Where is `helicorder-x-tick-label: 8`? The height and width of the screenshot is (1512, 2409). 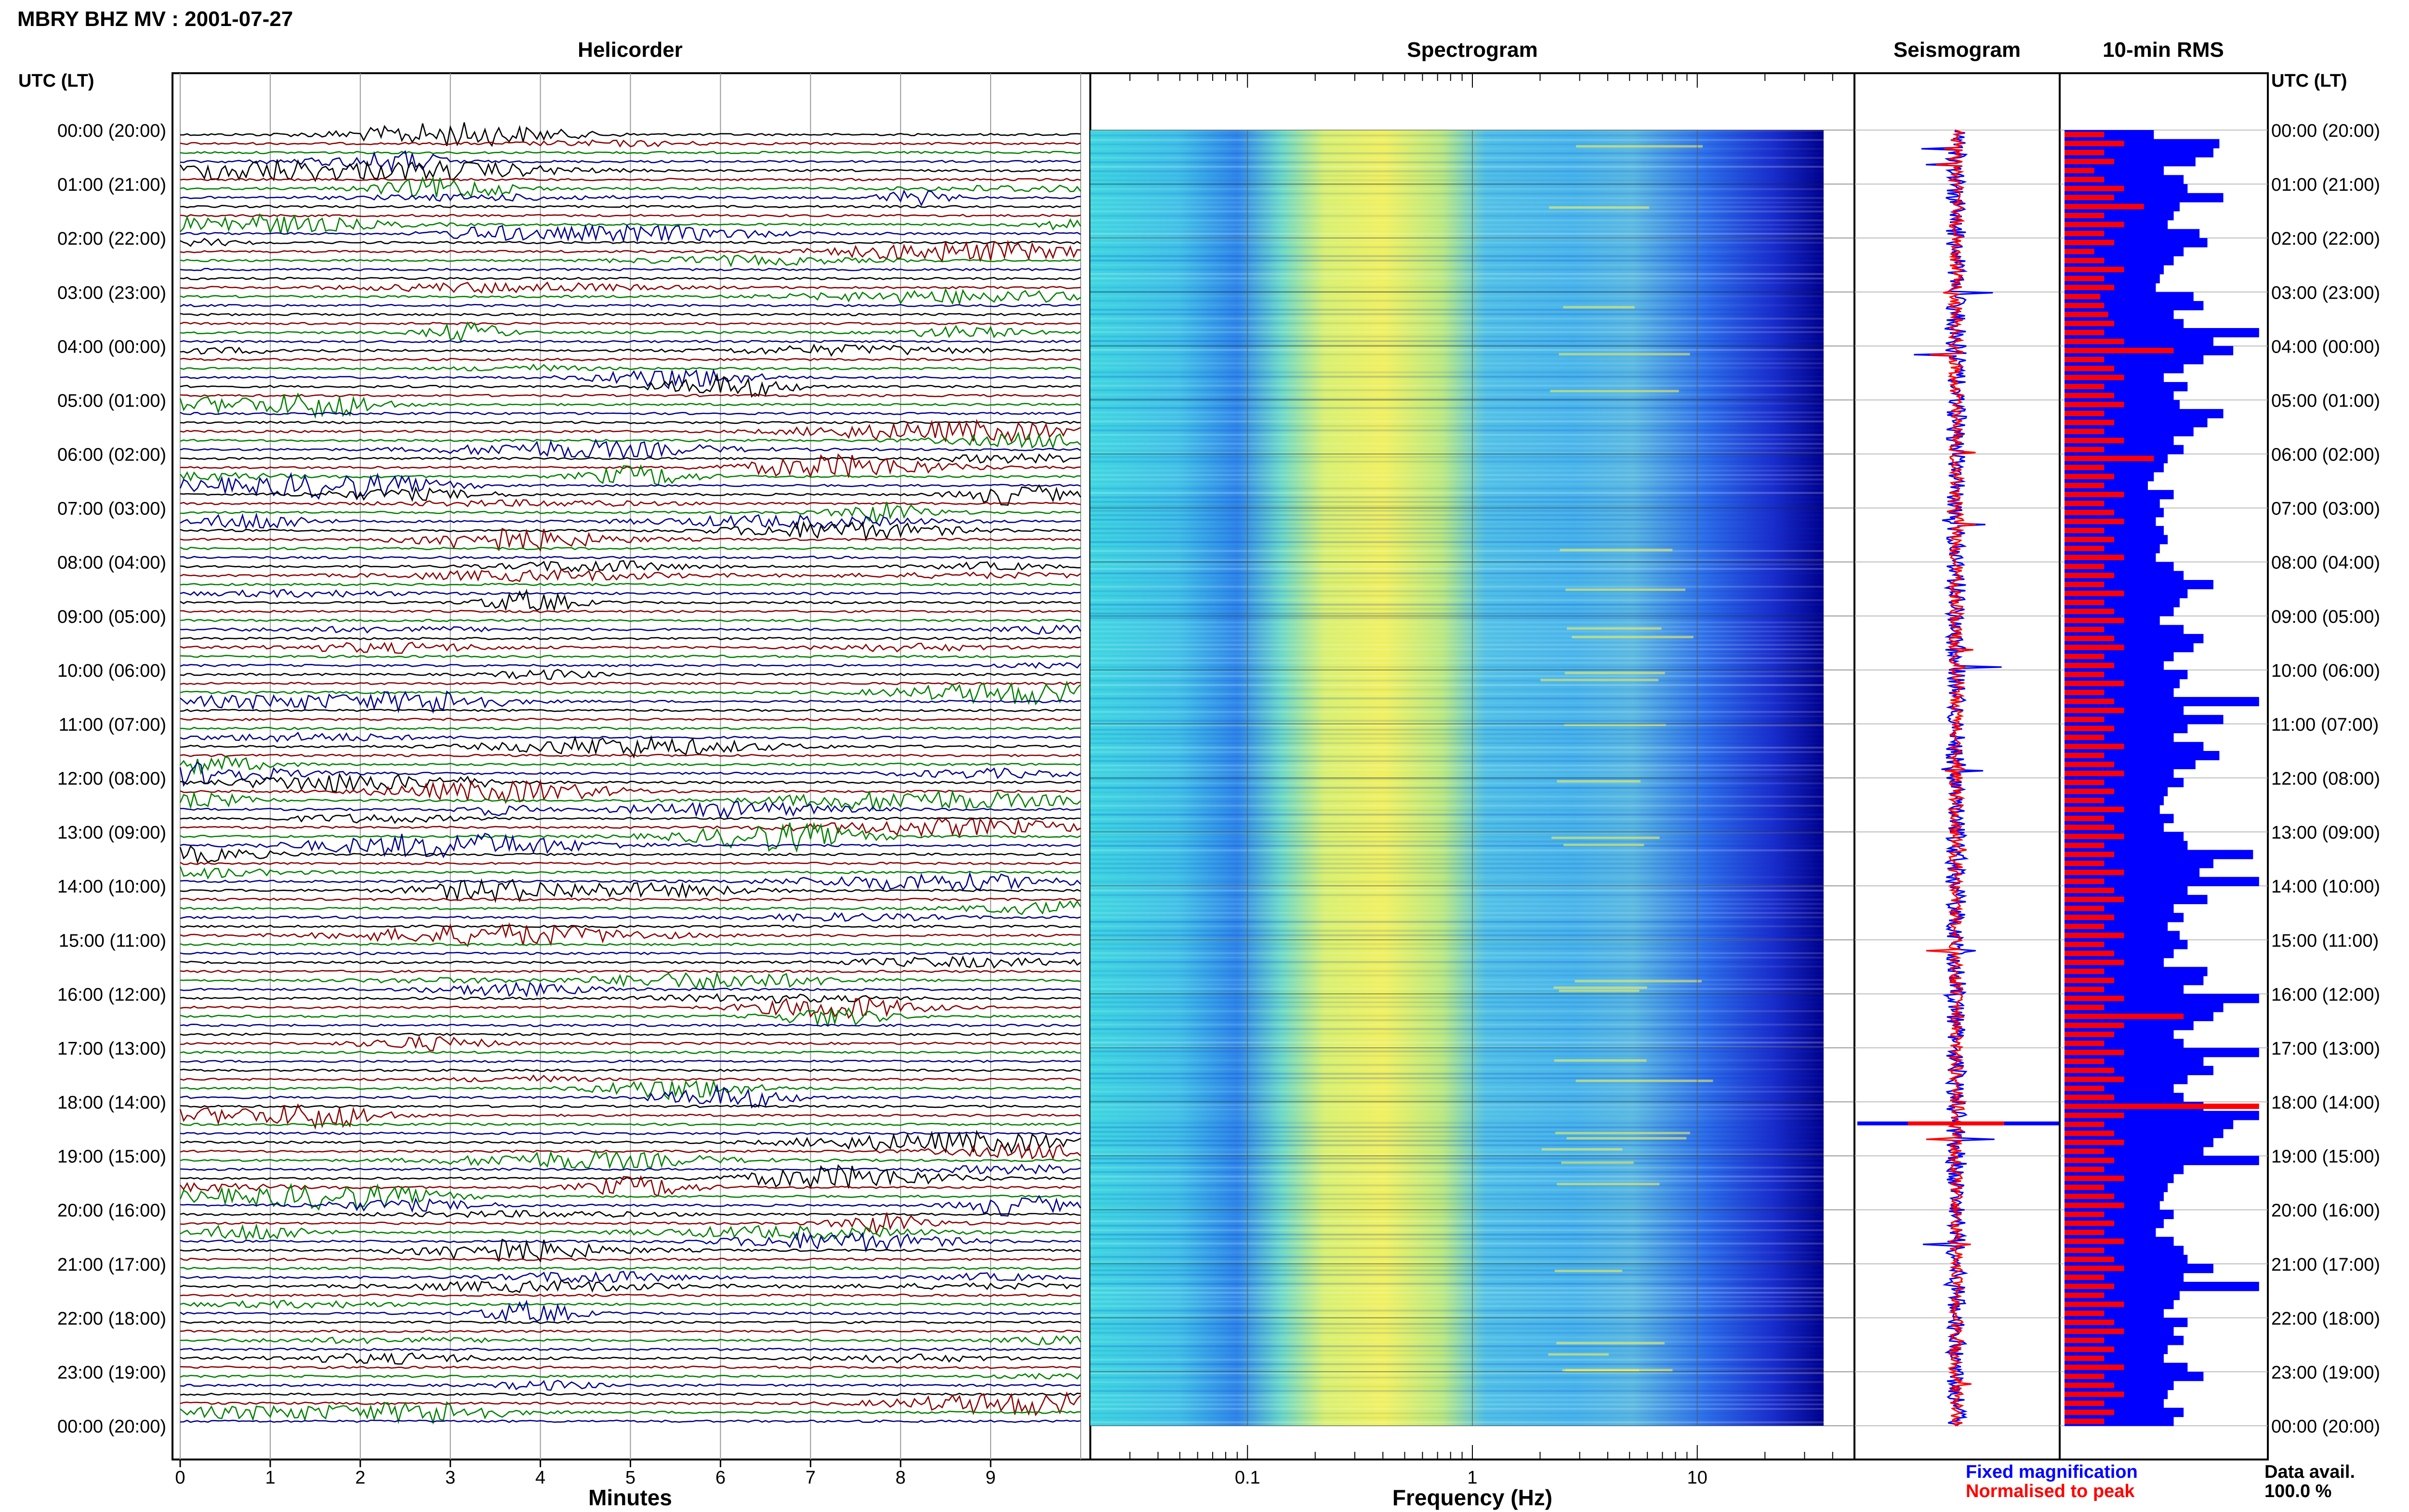 helicorder-x-tick-label: 8 is located at coordinates (901, 1478).